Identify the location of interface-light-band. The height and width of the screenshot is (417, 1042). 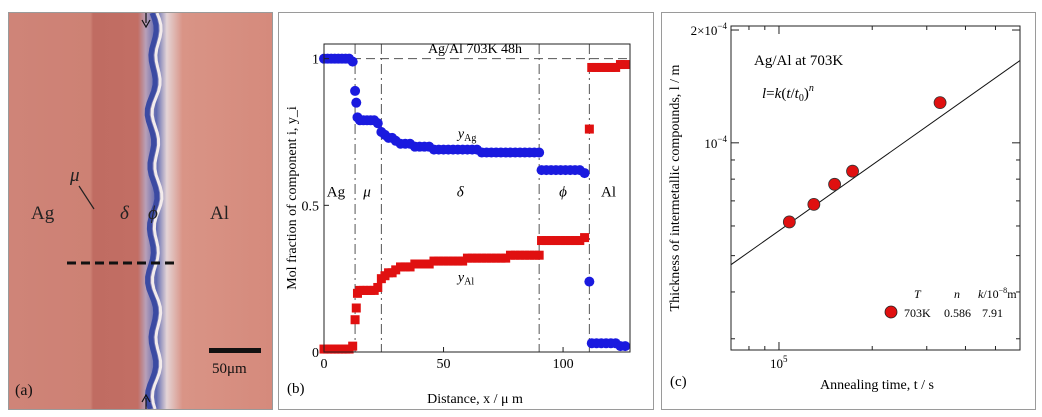
(157, 211).